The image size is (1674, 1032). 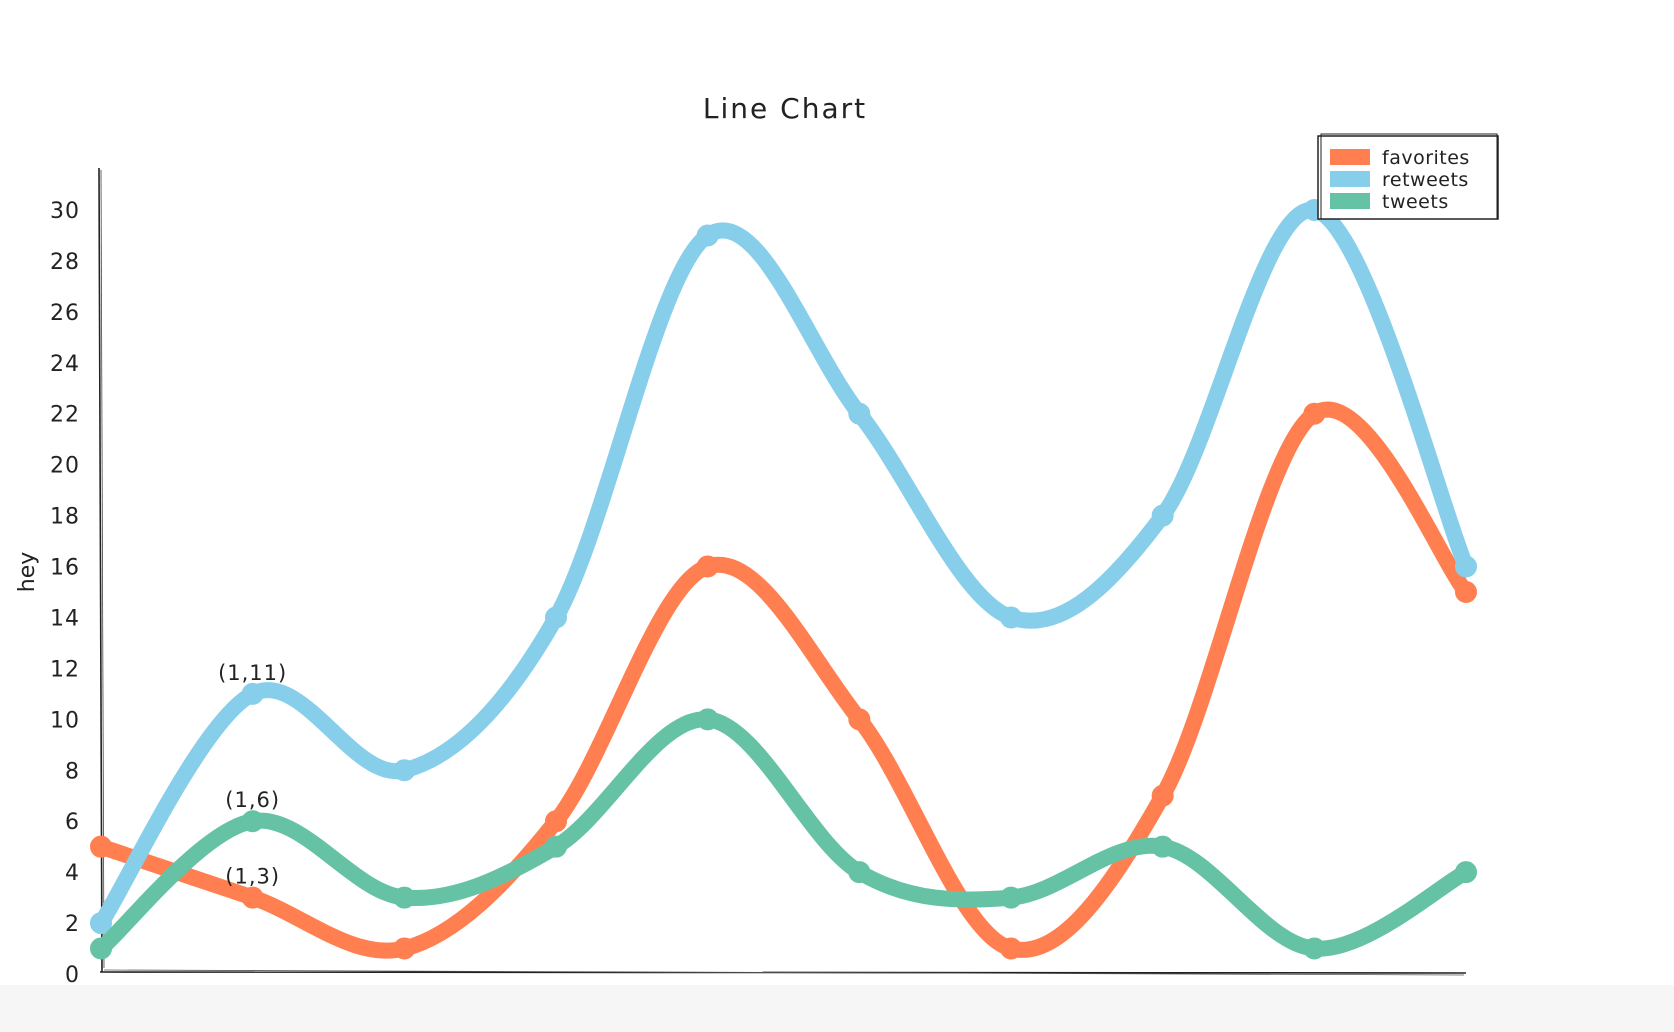 What do you see at coordinates (252, 800) in the screenshot?
I see `point-label: (1,6)` at bounding box center [252, 800].